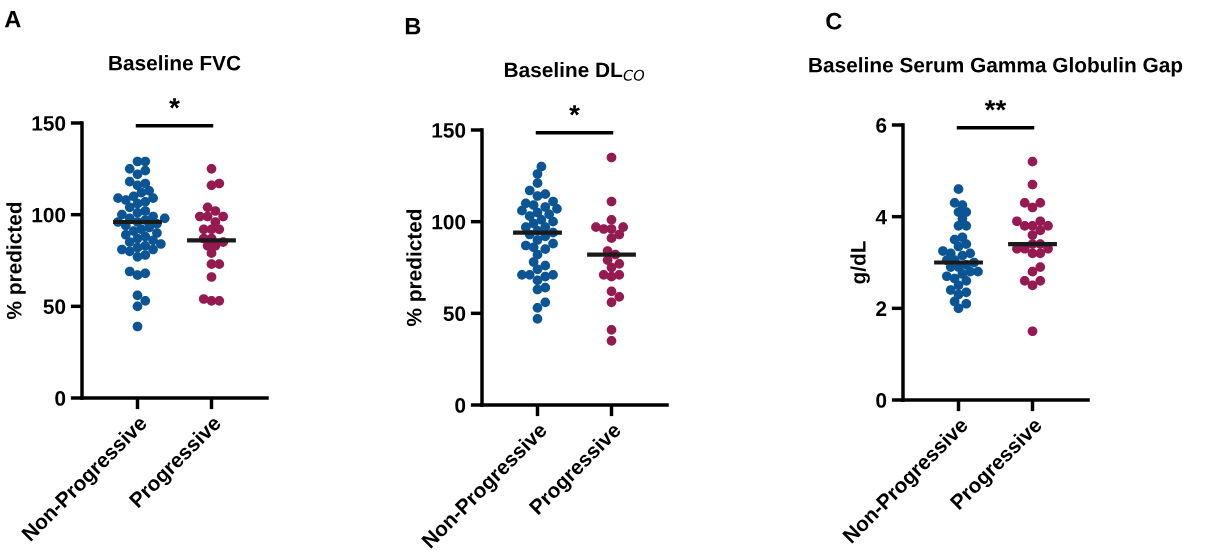 The image size is (1207, 558). I want to click on y-tick-label: 6, so click(881, 125).